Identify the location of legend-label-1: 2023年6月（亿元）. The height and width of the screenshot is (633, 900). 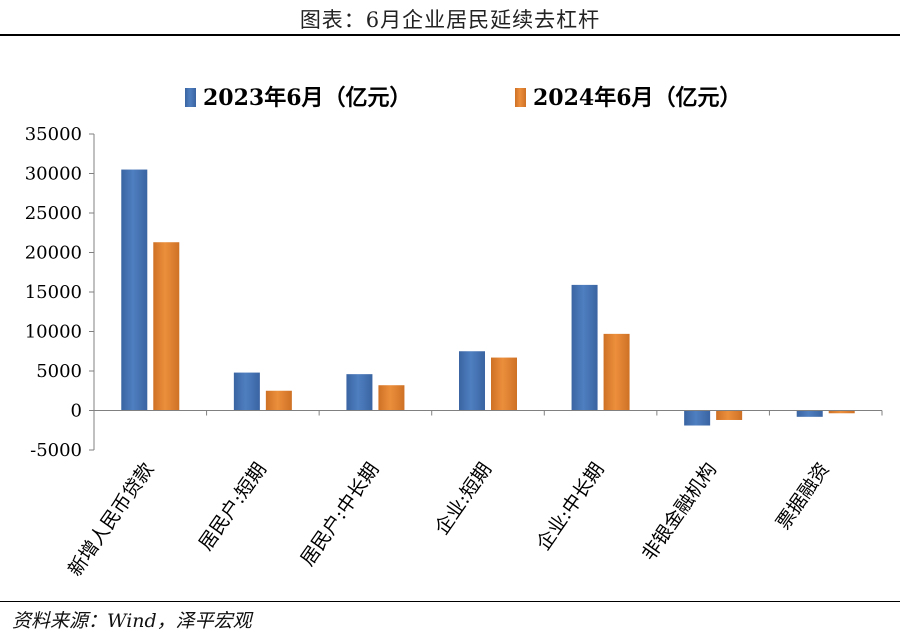
(307, 98).